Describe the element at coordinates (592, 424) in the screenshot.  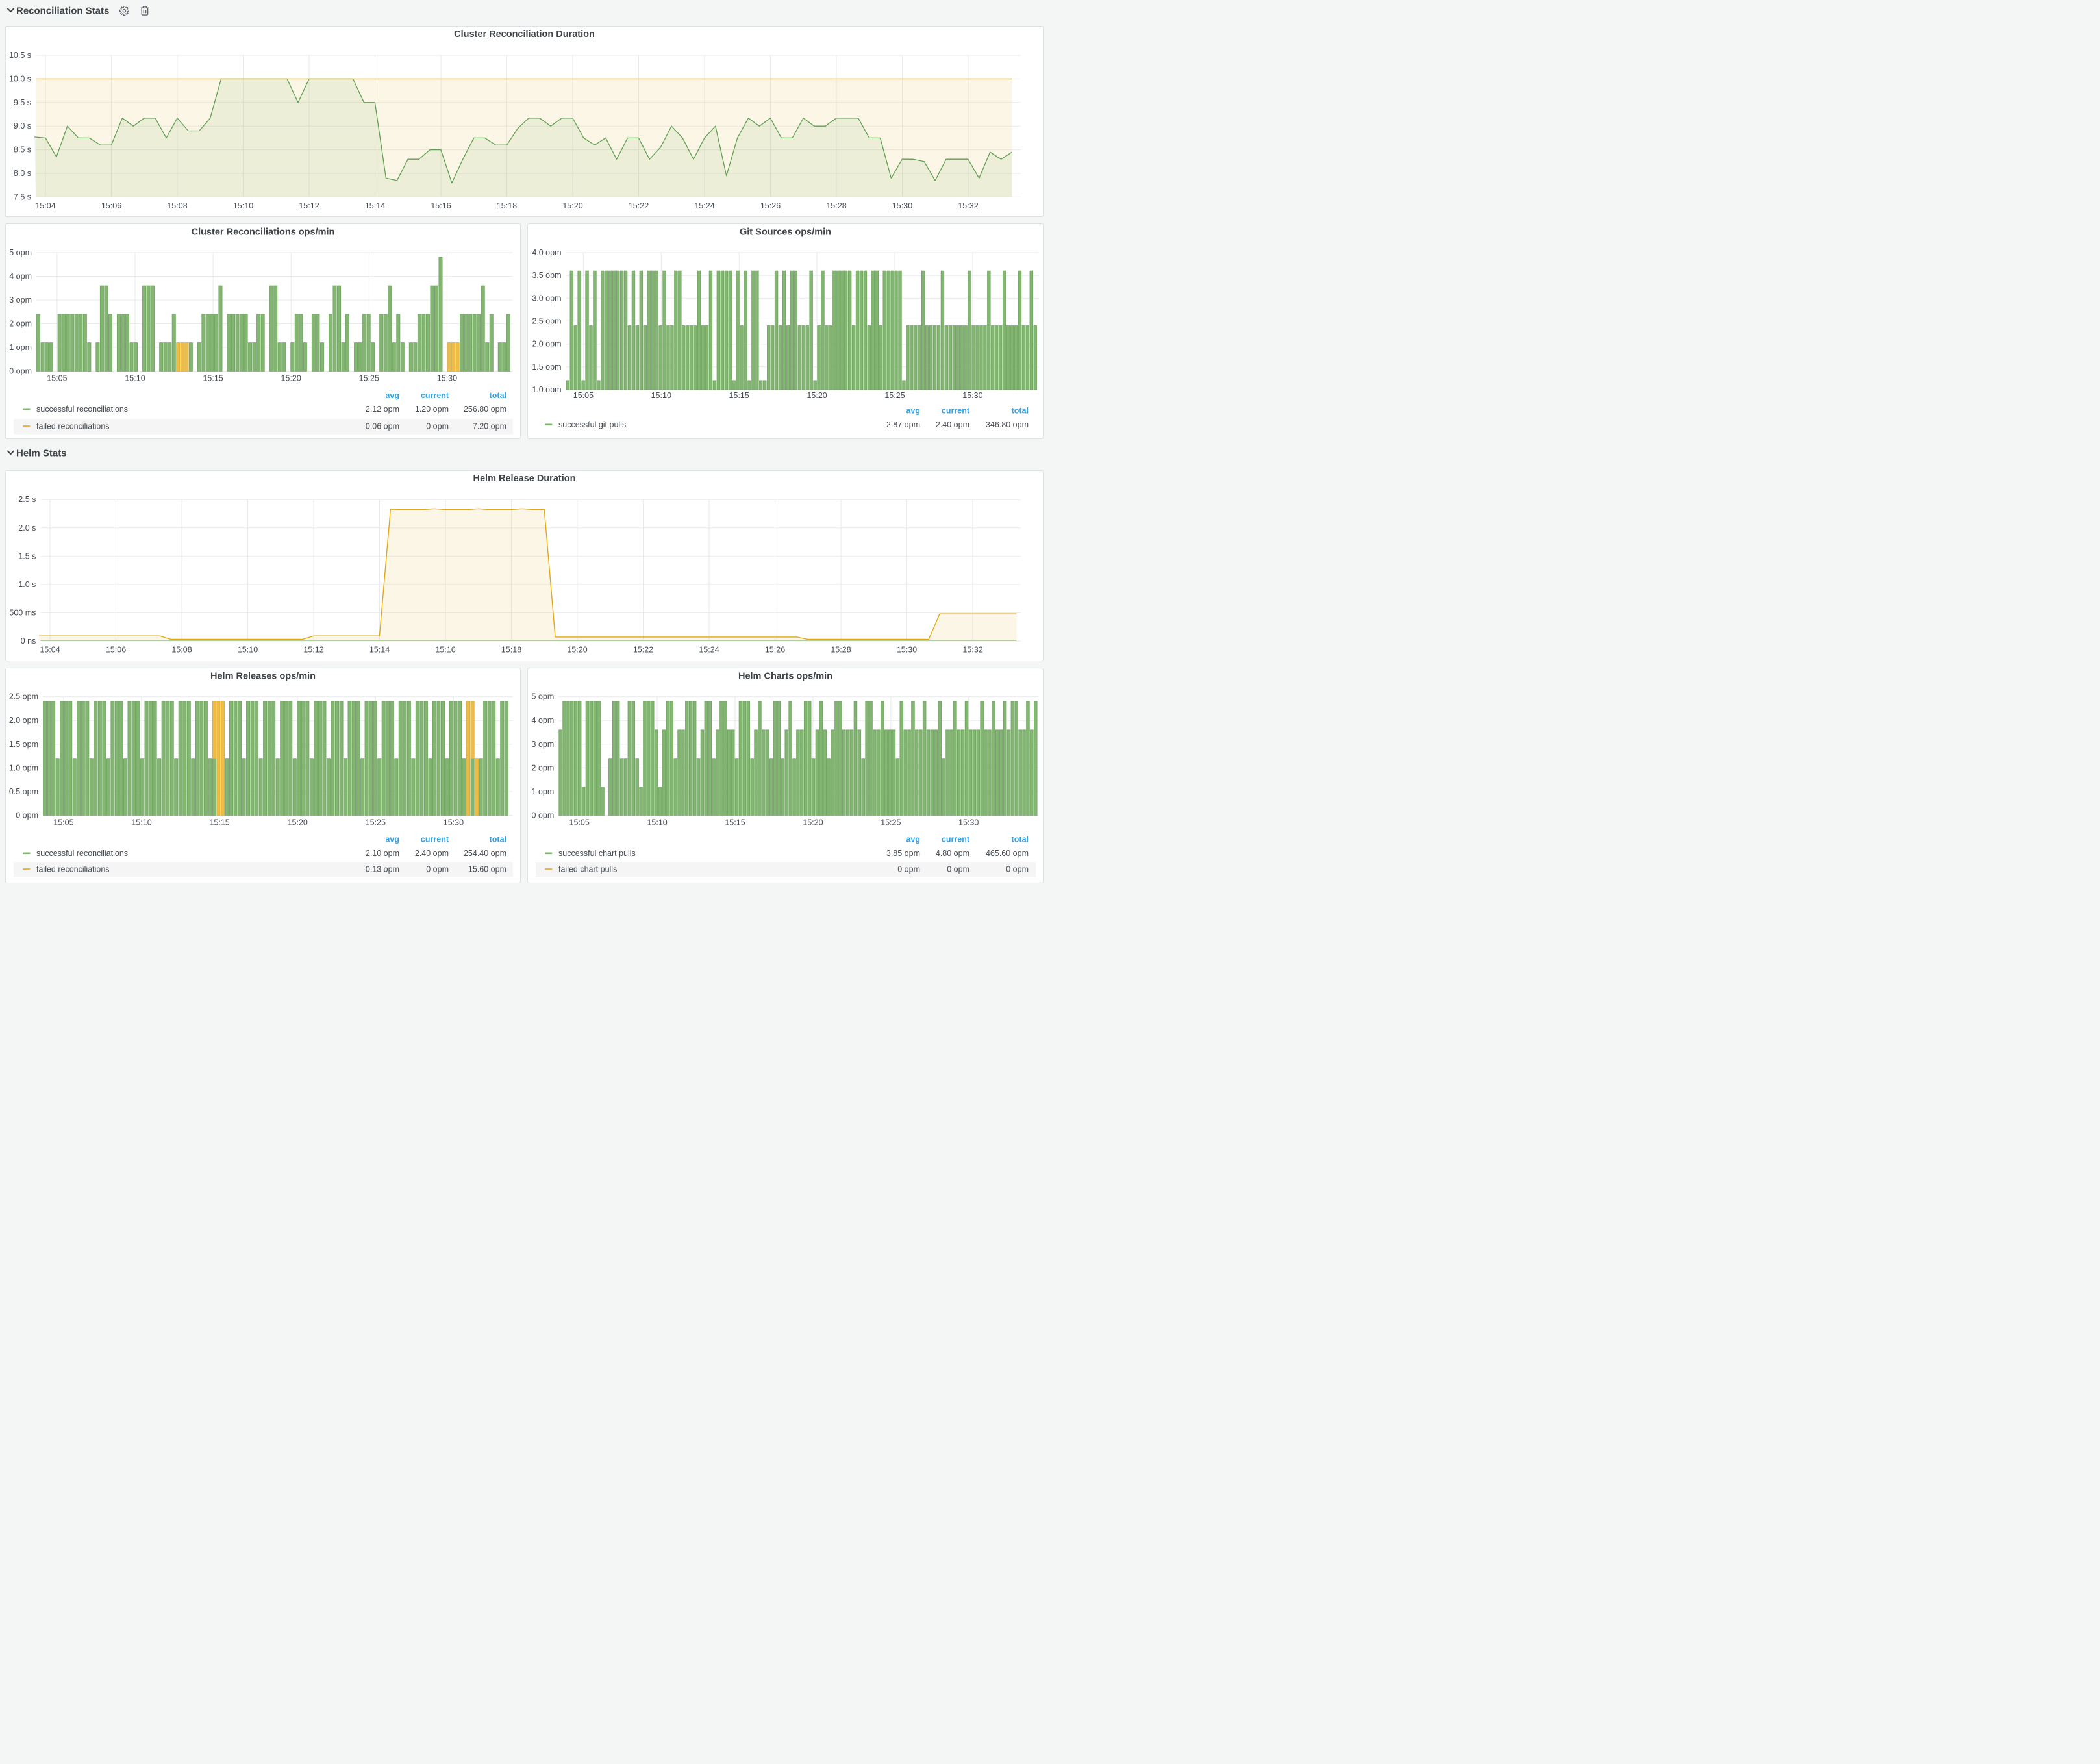
I see `svg-text: successful git pulls` at that location.